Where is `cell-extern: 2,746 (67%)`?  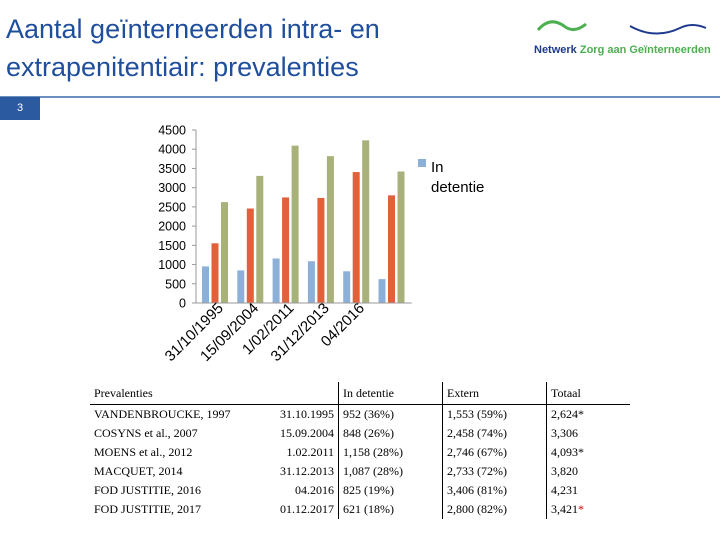
cell-extern: 2,746 (67%) is located at coordinates (494, 452).